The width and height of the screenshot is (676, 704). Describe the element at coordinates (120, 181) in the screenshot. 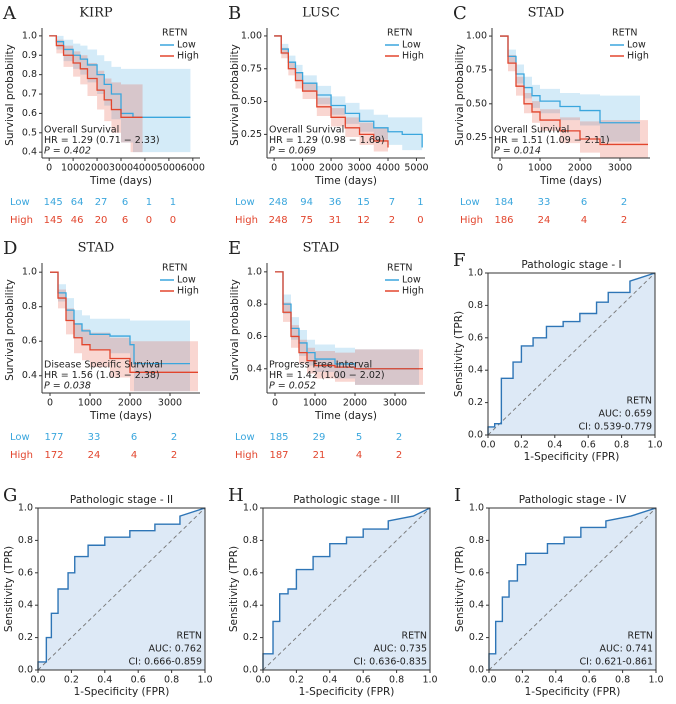

I see `x-axis-label: Time (days)` at that location.